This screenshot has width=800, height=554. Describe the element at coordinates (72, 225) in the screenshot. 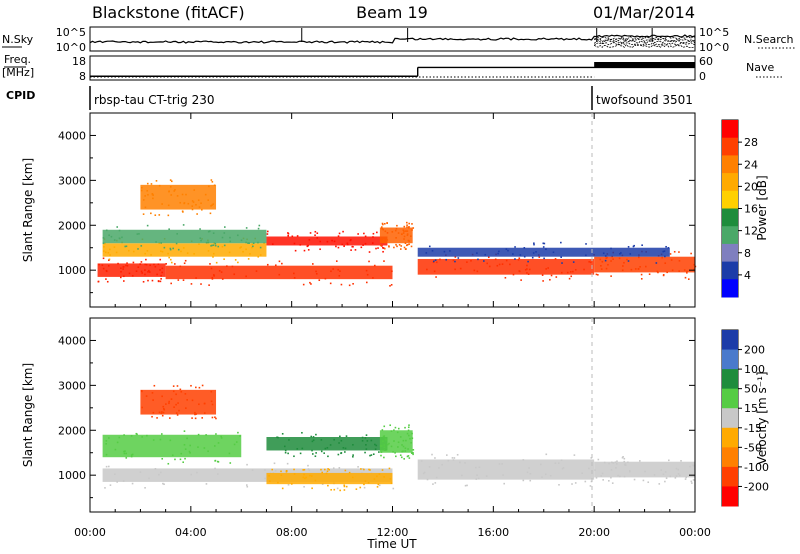

I see `ytick-label-1: 2000` at that location.